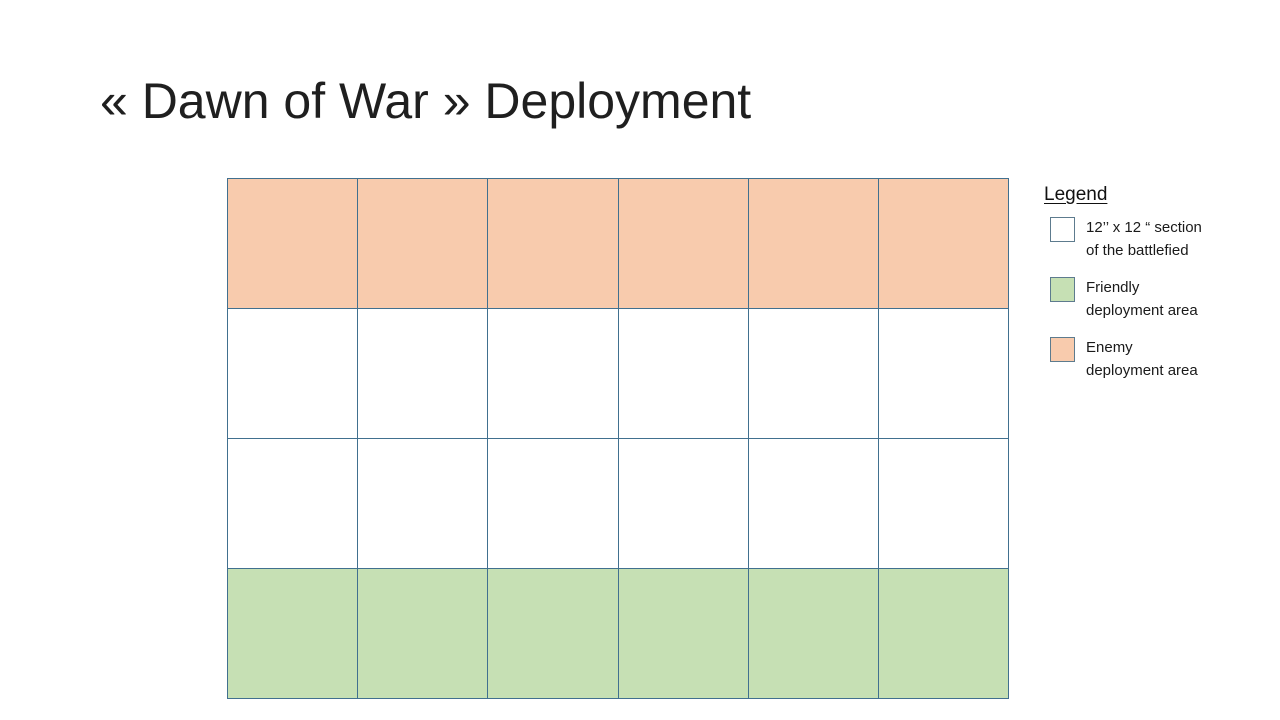 This screenshot has height=720, width=1280. Describe the element at coordinates (813, 633) in the screenshot. I see `grid-cell-r4c5` at that location.